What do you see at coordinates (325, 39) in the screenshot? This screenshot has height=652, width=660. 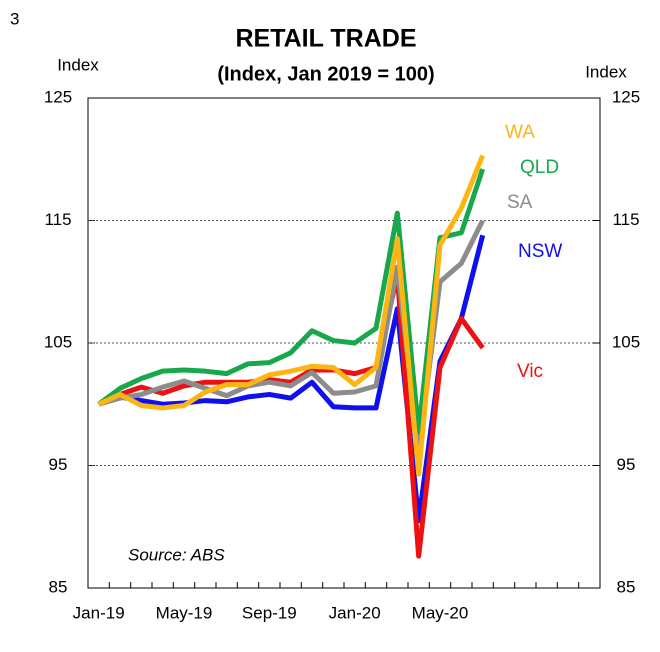 I see `chart-title: RETAIL TRADE` at bounding box center [325, 39].